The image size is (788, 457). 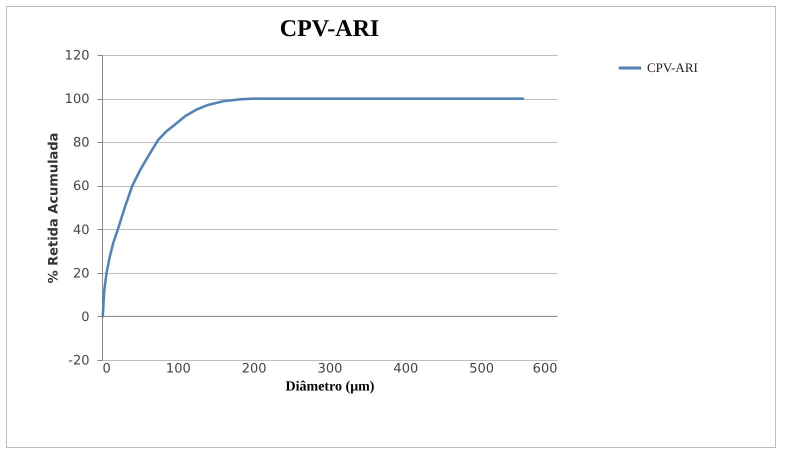 I want to click on y-tick-label: 40, so click(x=81, y=230).